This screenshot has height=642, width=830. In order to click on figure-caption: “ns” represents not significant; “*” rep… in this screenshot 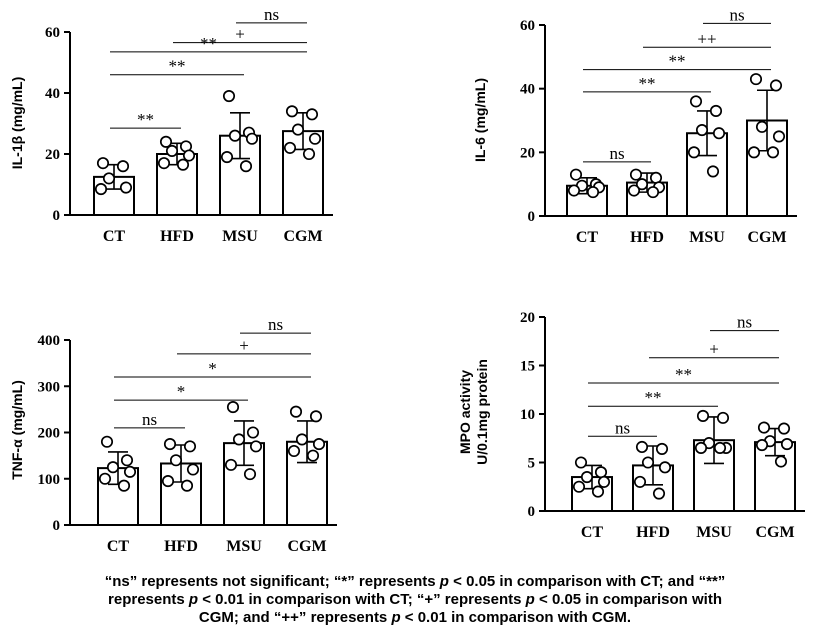, I will do `click(415, 600)`.